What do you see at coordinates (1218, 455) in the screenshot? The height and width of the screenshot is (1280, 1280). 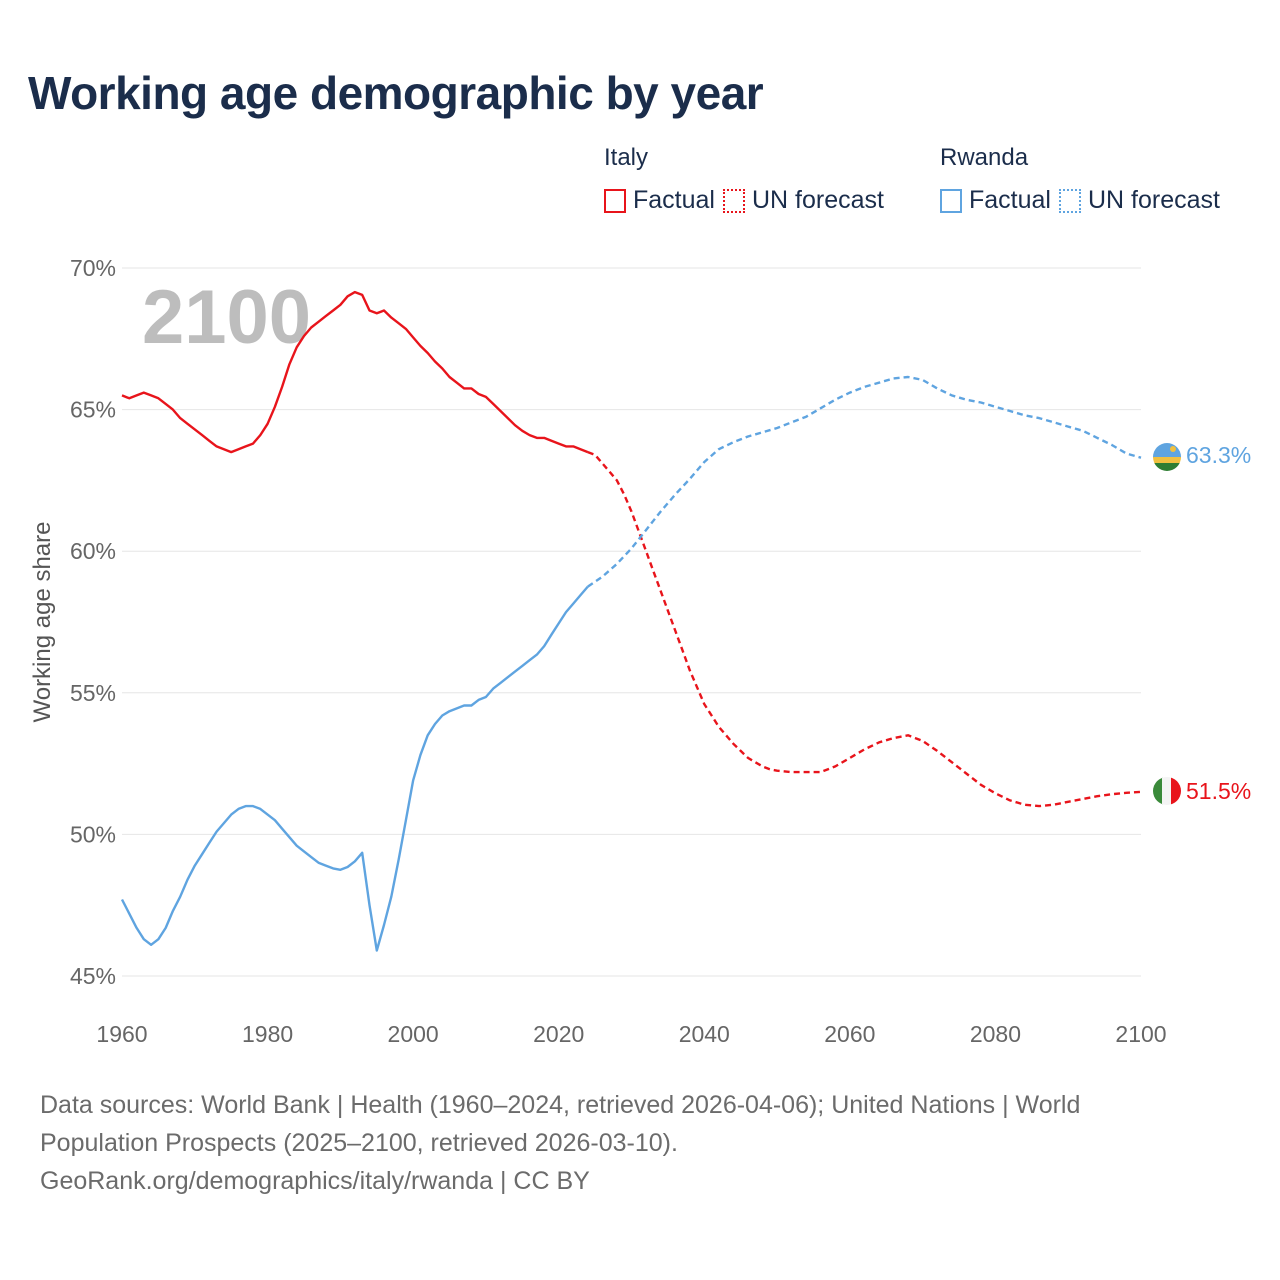 I see `end-label-rwanda: 63.3%` at bounding box center [1218, 455].